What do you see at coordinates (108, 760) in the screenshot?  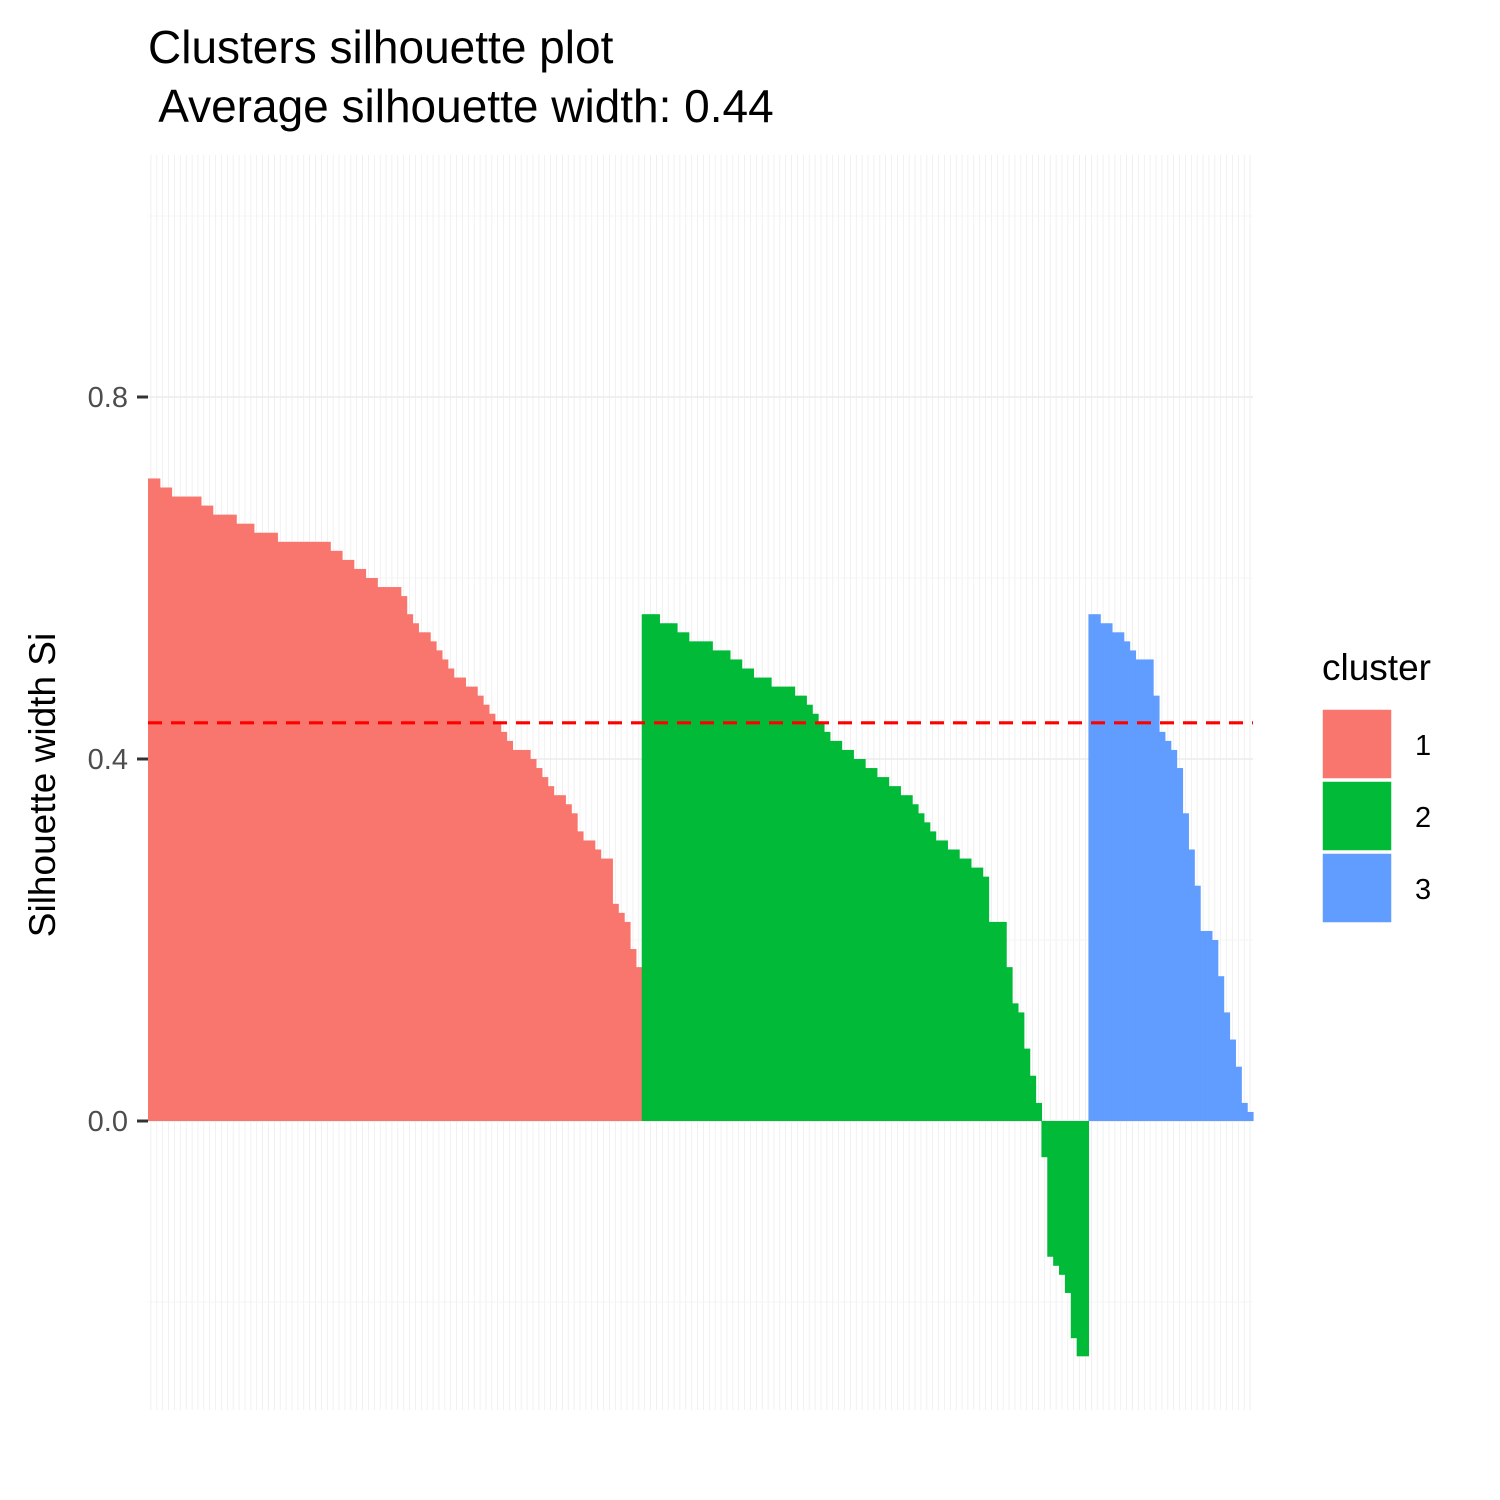 I see `y-tick-label: 0.4` at bounding box center [108, 760].